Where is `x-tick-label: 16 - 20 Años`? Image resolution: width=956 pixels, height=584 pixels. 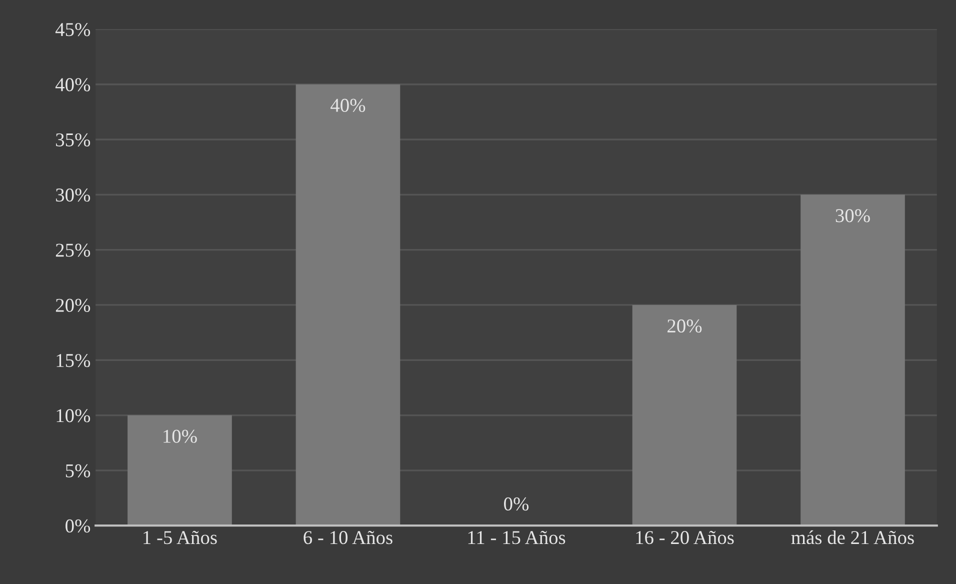 x-tick-label: 16 - 20 Años is located at coordinates (685, 537).